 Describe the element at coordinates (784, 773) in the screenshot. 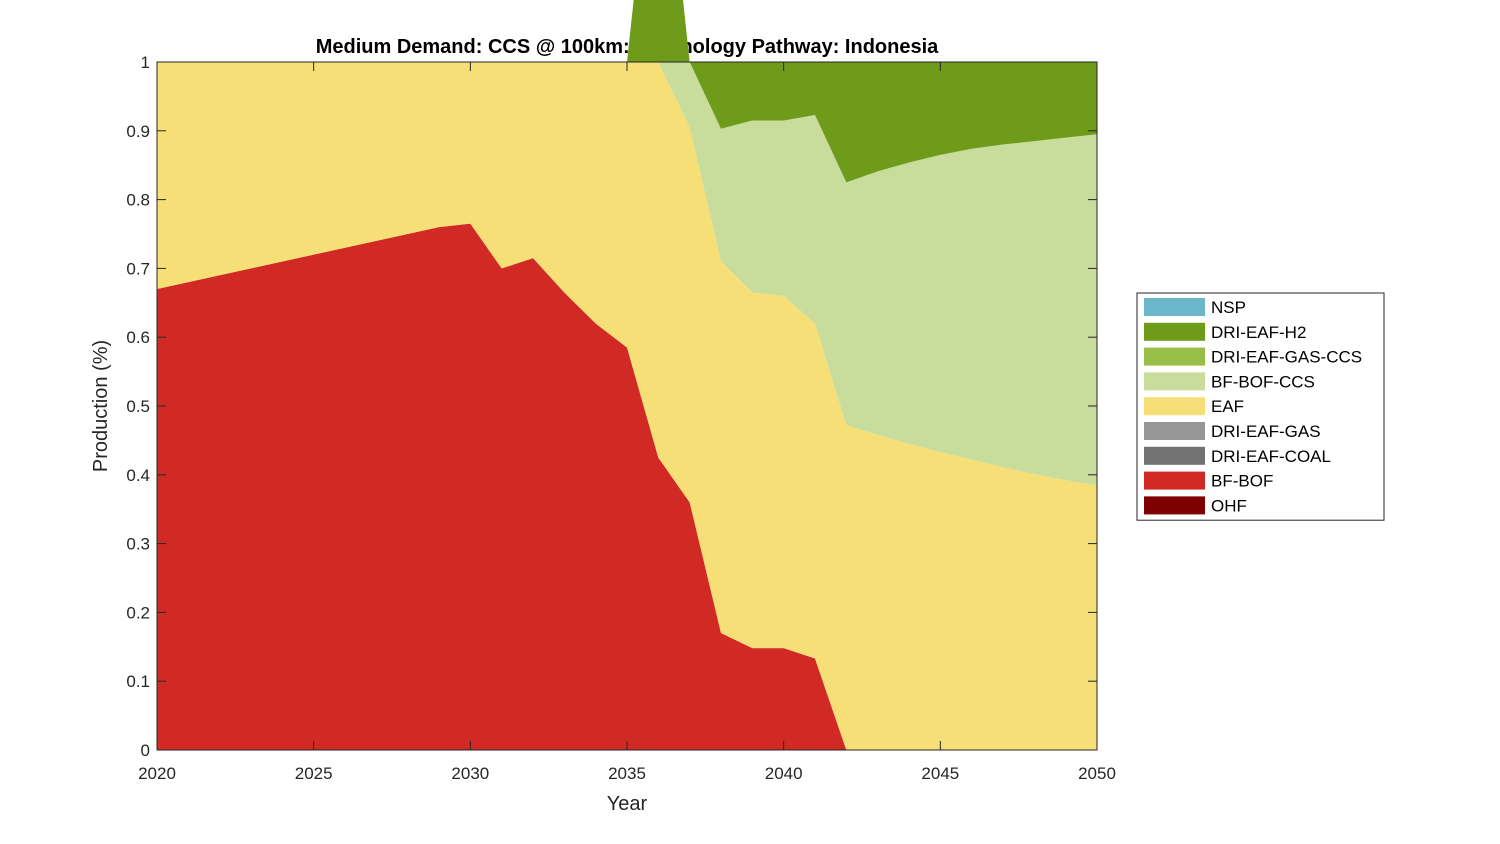

I see `x-tick-label: 2040` at that location.